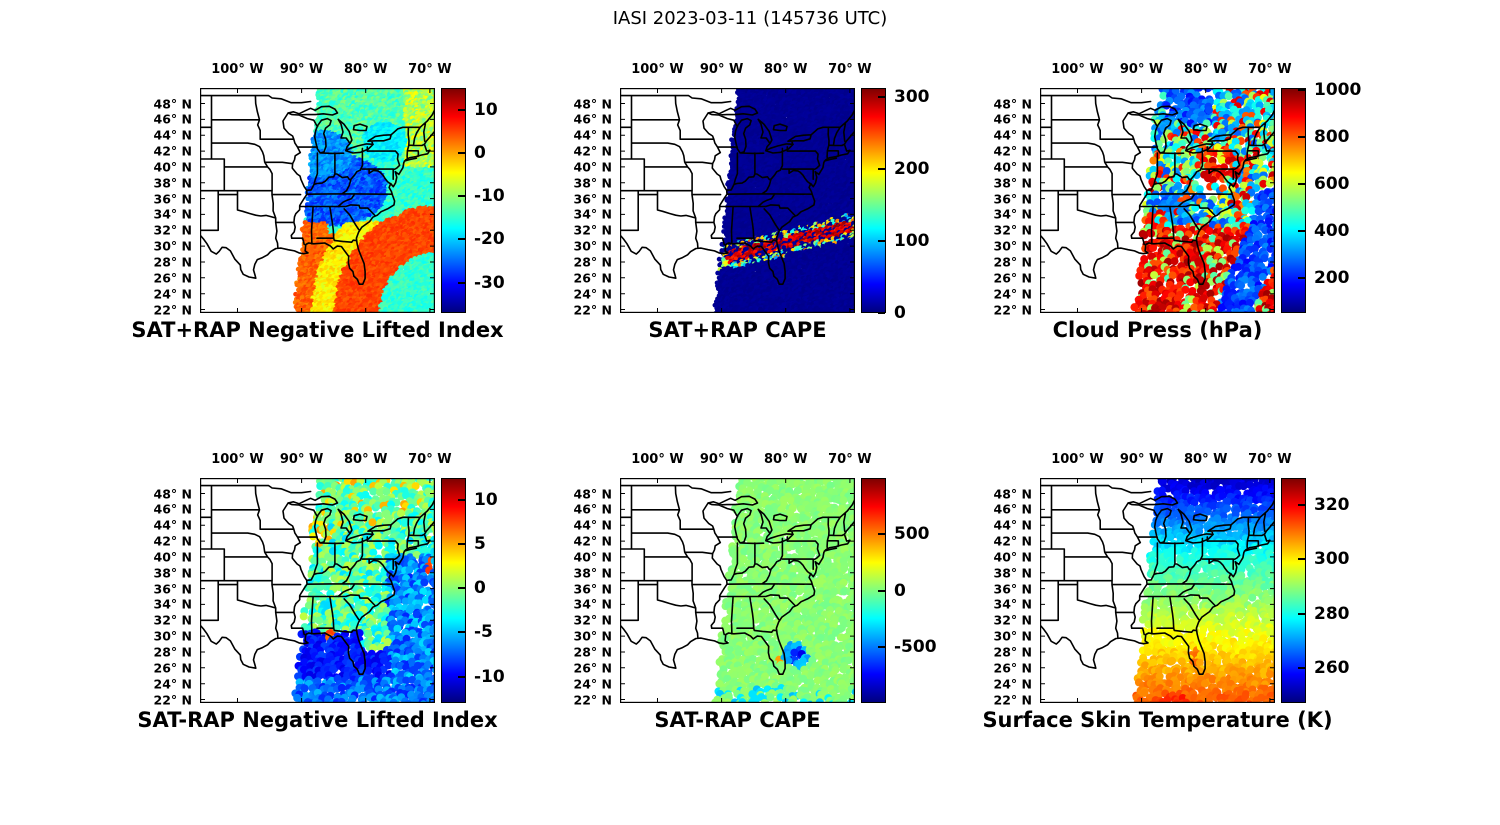 The image size is (1500, 825). Describe the element at coordinates (453, 200) in the screenshot. I see `colorbar-gradient` at that location.